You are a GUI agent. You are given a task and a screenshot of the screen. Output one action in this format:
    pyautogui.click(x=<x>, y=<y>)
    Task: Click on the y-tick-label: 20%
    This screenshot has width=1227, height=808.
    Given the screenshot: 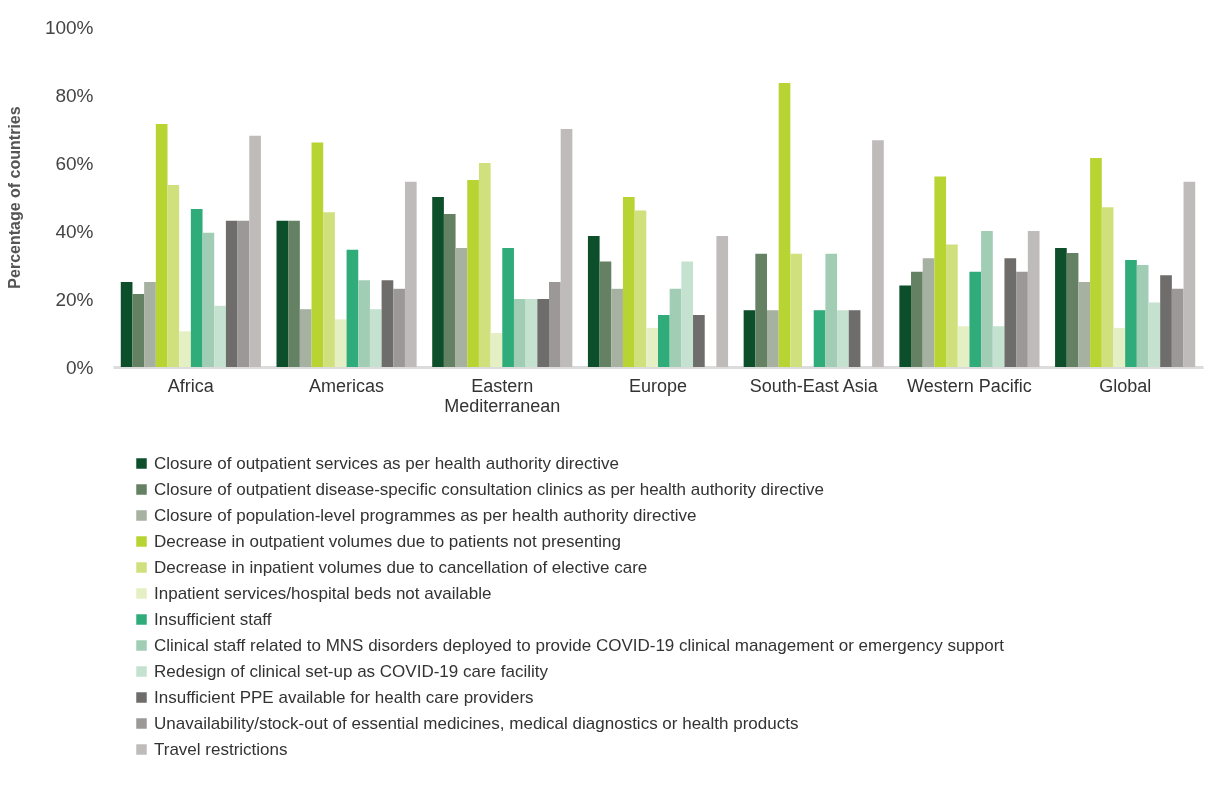 What is the action you would take?
    pyautogui.click(x=74, y=299)
    